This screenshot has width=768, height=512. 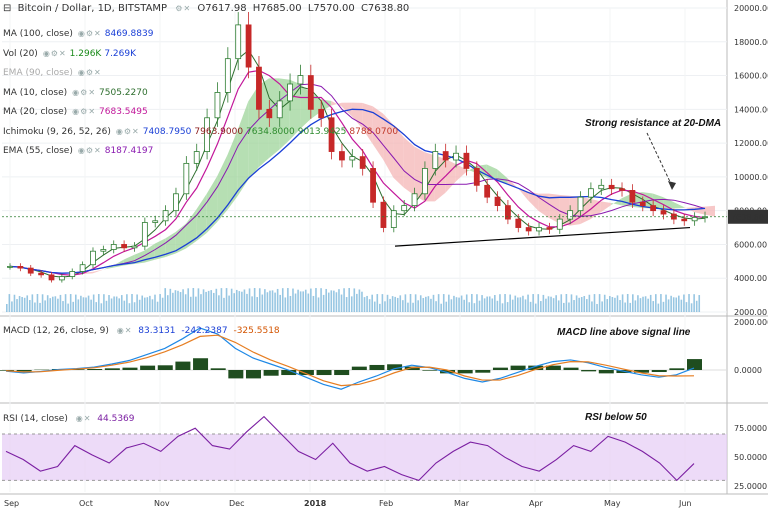 I want to click on collapse-icon: ⊟, so click(x=7, y=8).